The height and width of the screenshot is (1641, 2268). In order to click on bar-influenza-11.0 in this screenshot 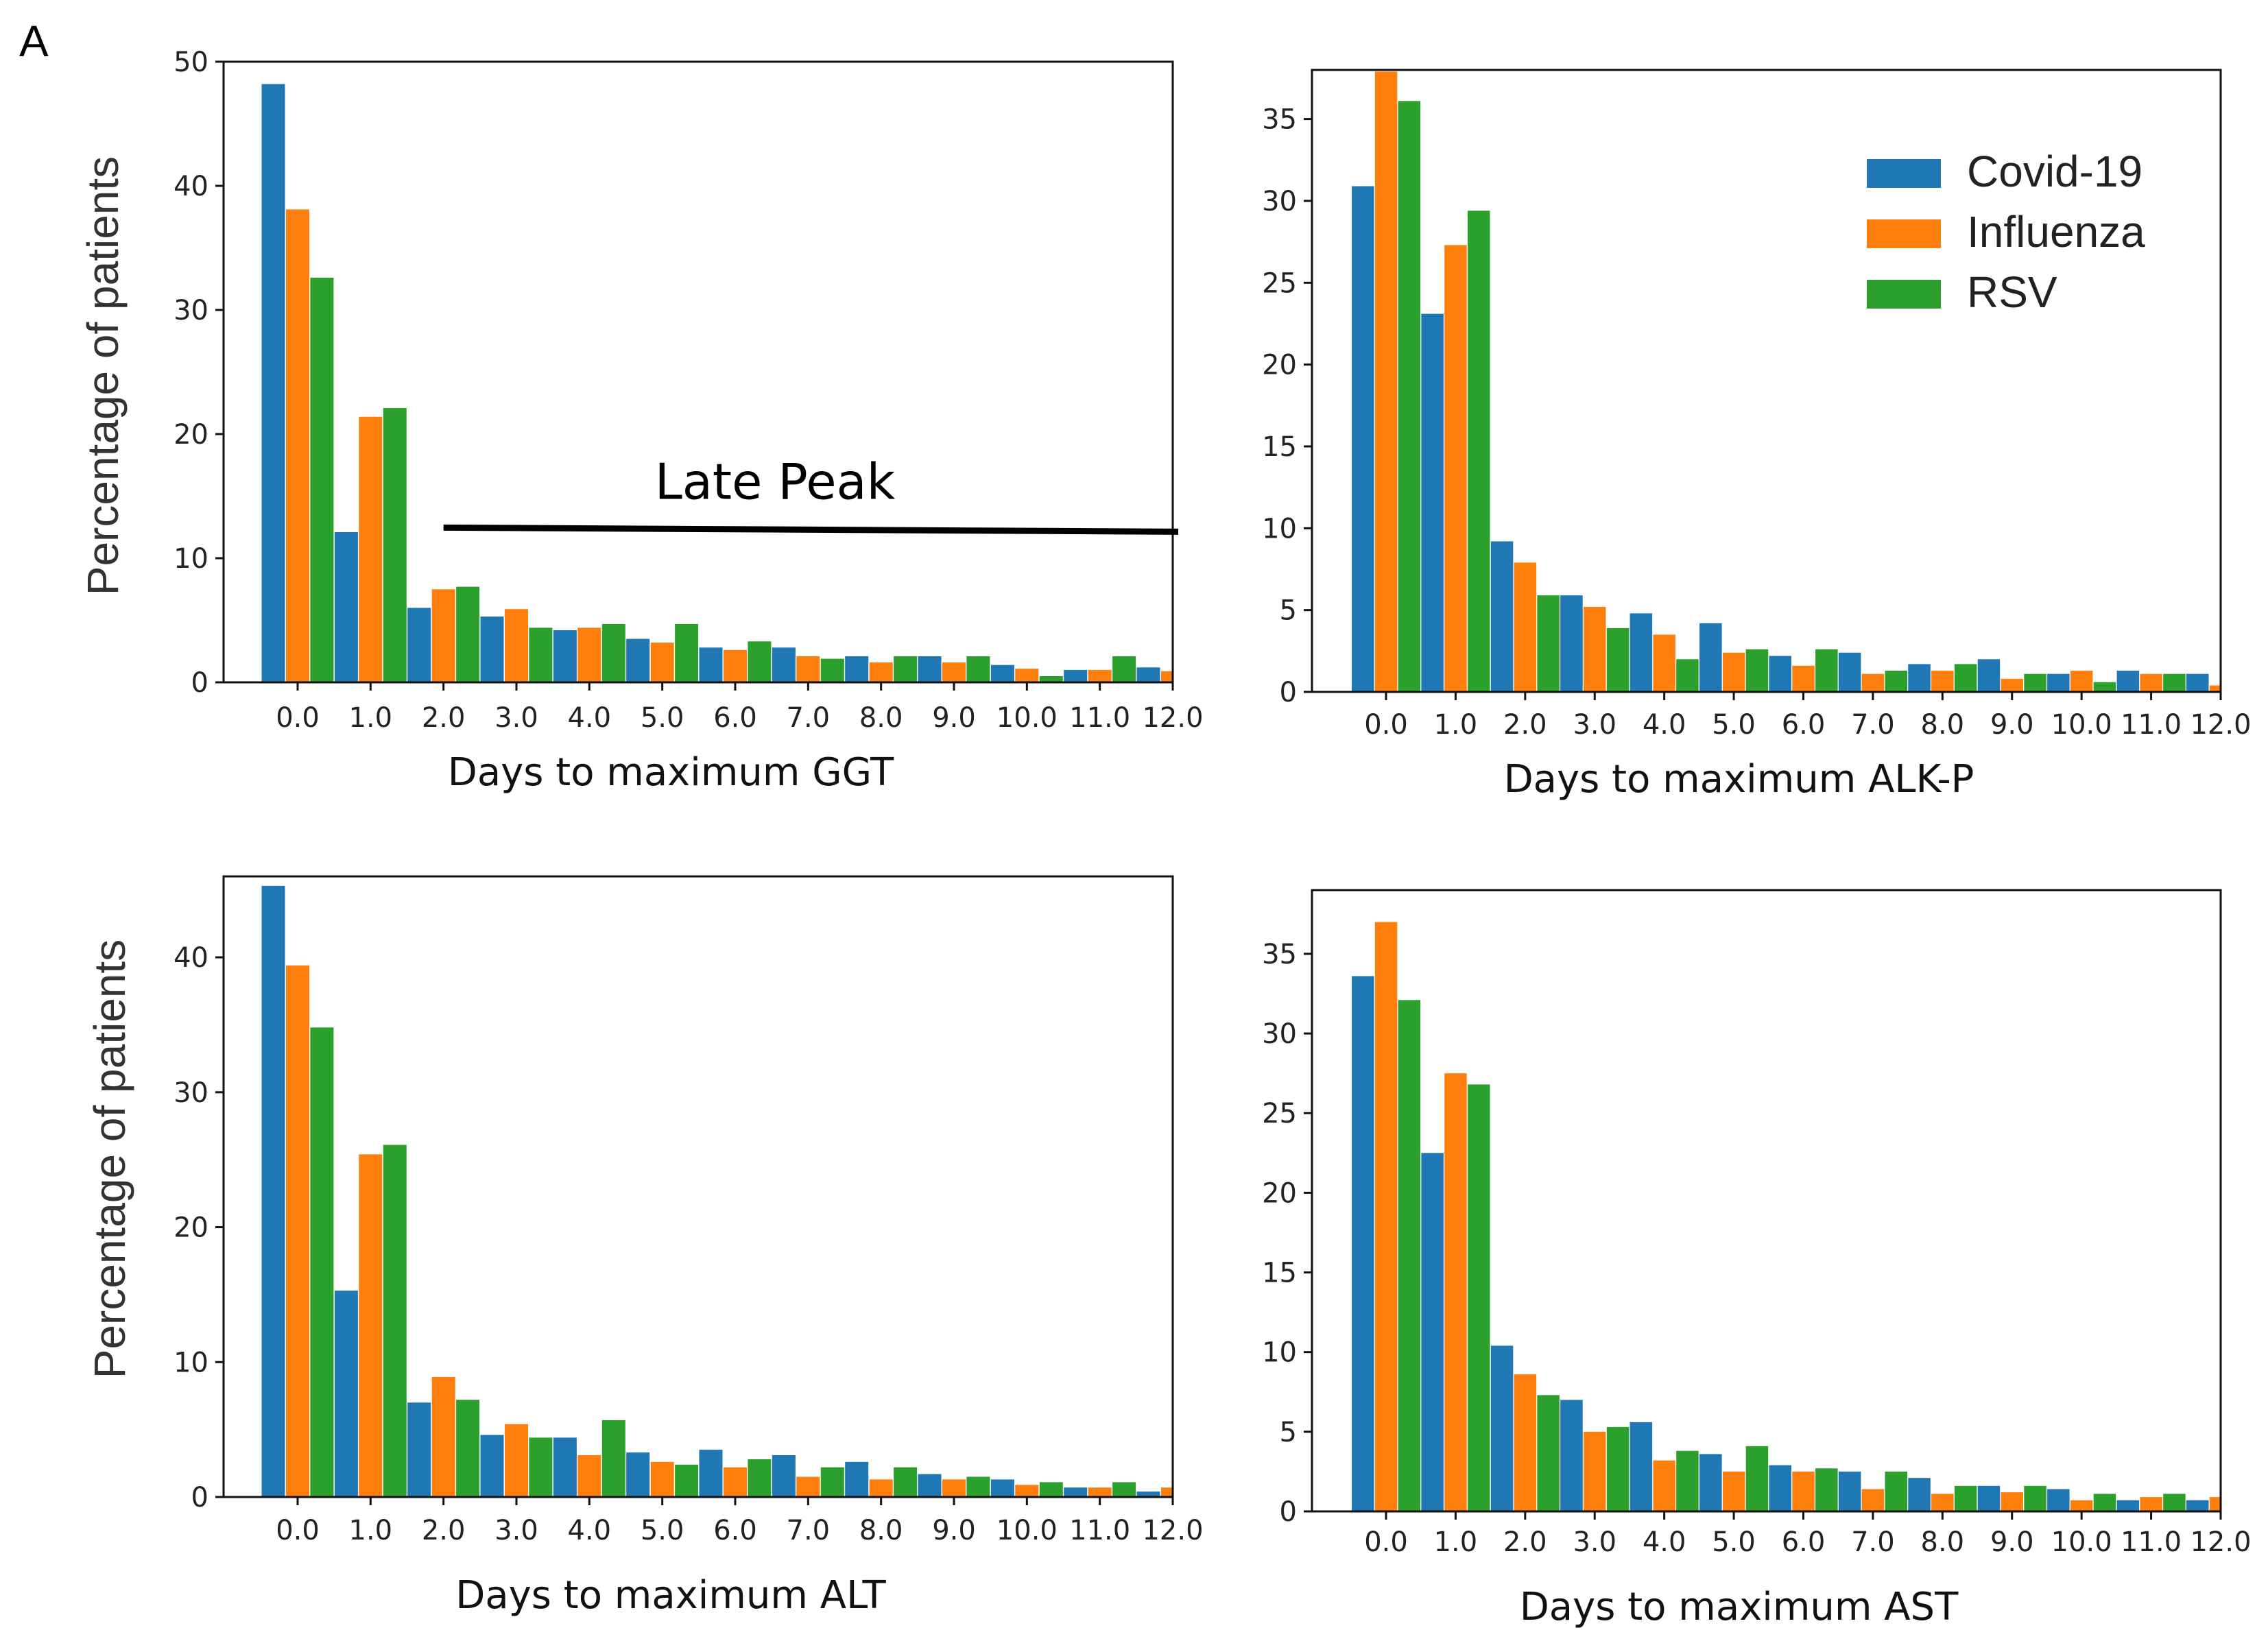, I will do `click(1100, 675)`.